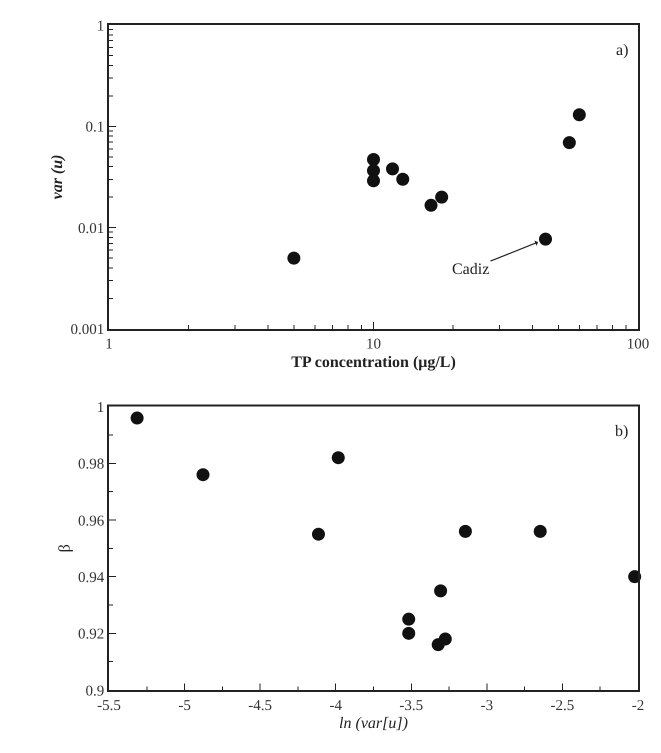 This screenshot has width=661, height=753. I want to click on y-axis-title: var (u), so click(57, 177).